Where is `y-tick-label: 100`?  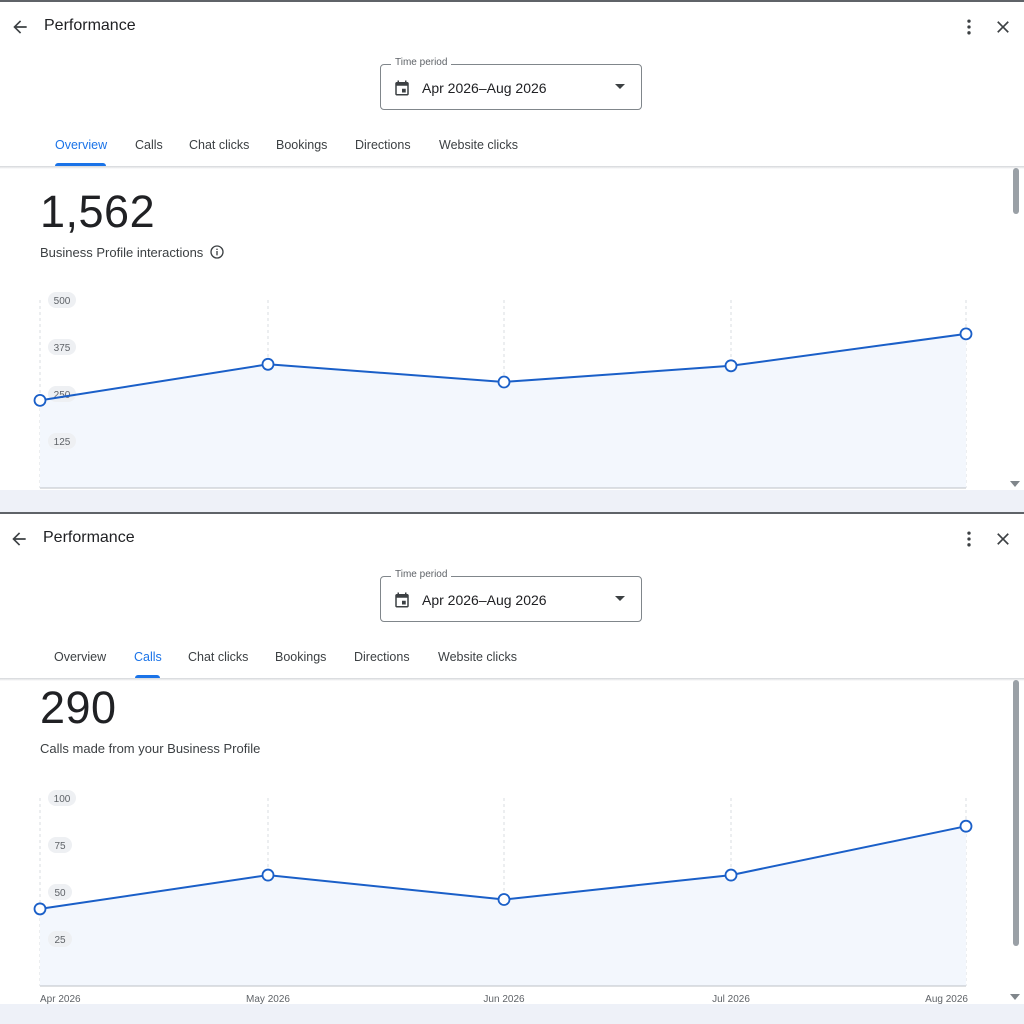
y-tick-label: 100 is located at coordinates (62, 799).